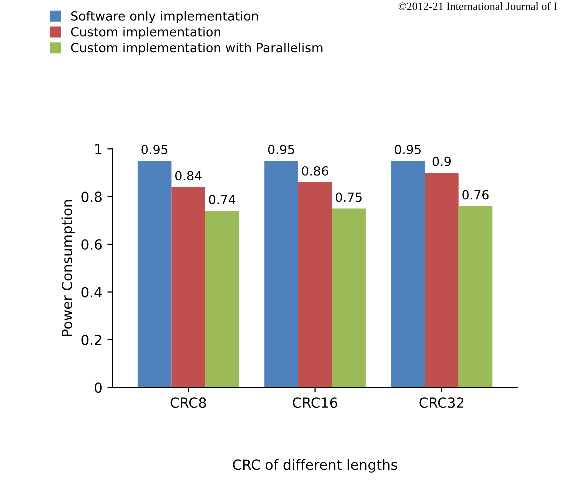 The image size is (563, 497). What do you see at coordinates (315, 466) in the screenshot?
I see `x-axis-title: CRC of different lengths` at bounding box center [315, 466].